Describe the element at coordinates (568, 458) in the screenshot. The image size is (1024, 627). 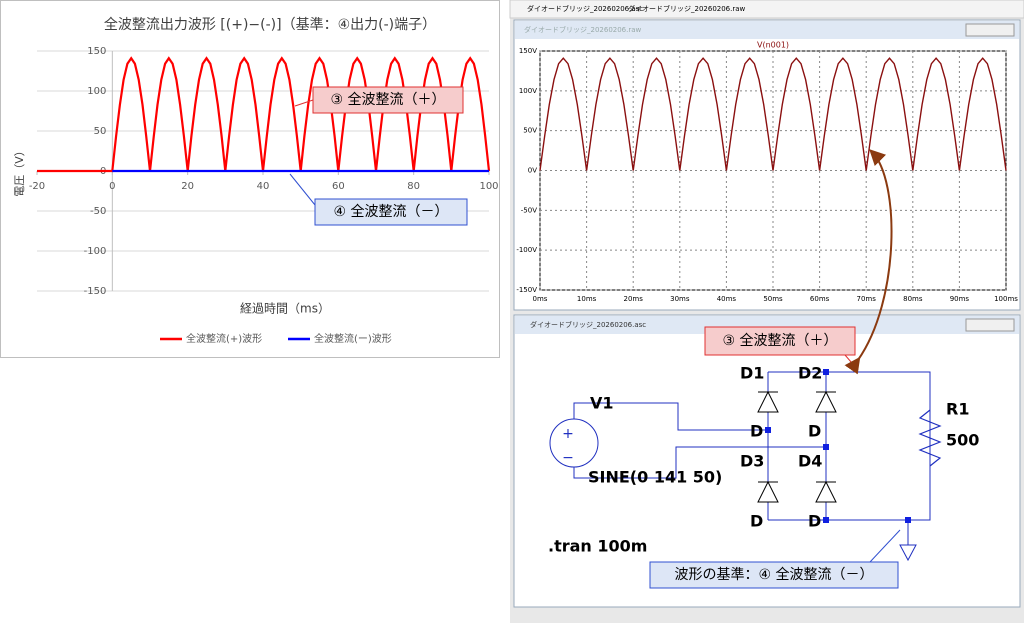
I see `source-minus: −` at that location.